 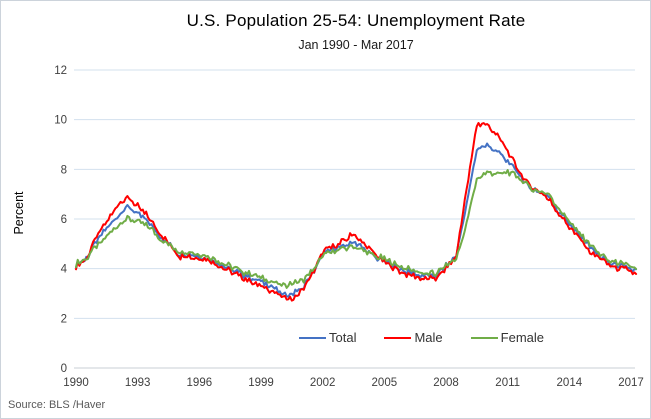 What do you see at coordinates (343, 337) in the screenshot?
I see `legend-label-total: Total` at bounding box center [343, 337].